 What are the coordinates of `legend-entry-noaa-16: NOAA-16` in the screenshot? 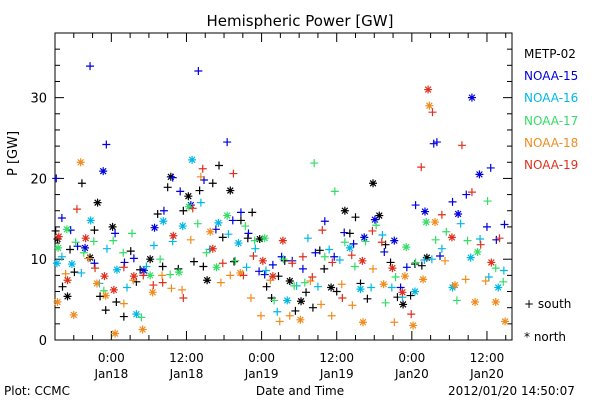 It's located at (551, 98).